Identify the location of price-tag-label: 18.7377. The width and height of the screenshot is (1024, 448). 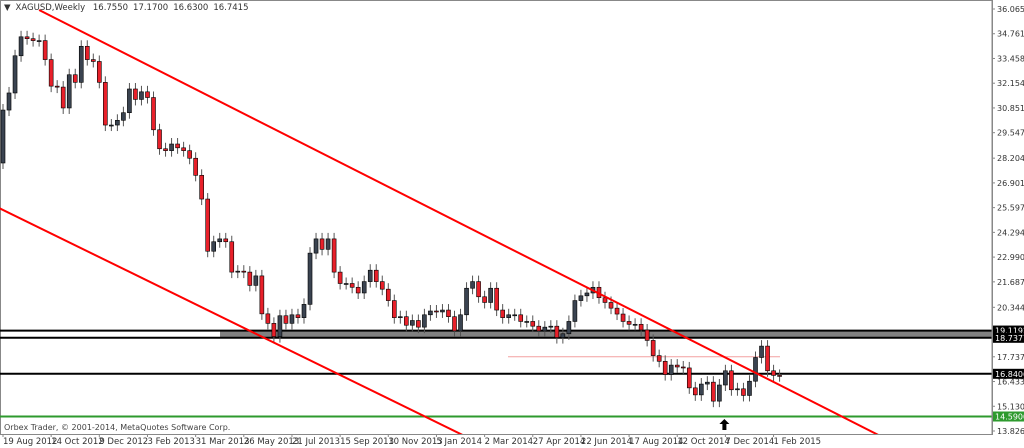
(1009, 338).